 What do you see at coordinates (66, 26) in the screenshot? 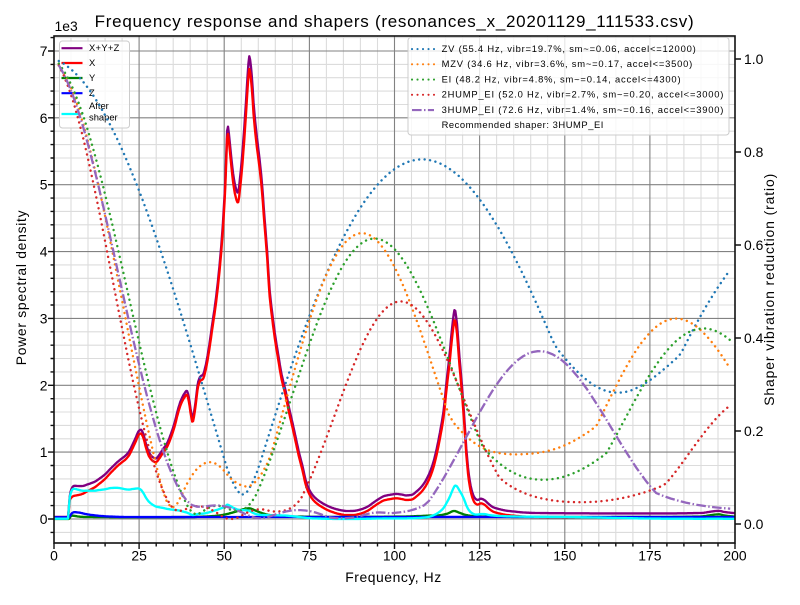
I see `svg-text: 1e3` at bounding box center [66, 26].